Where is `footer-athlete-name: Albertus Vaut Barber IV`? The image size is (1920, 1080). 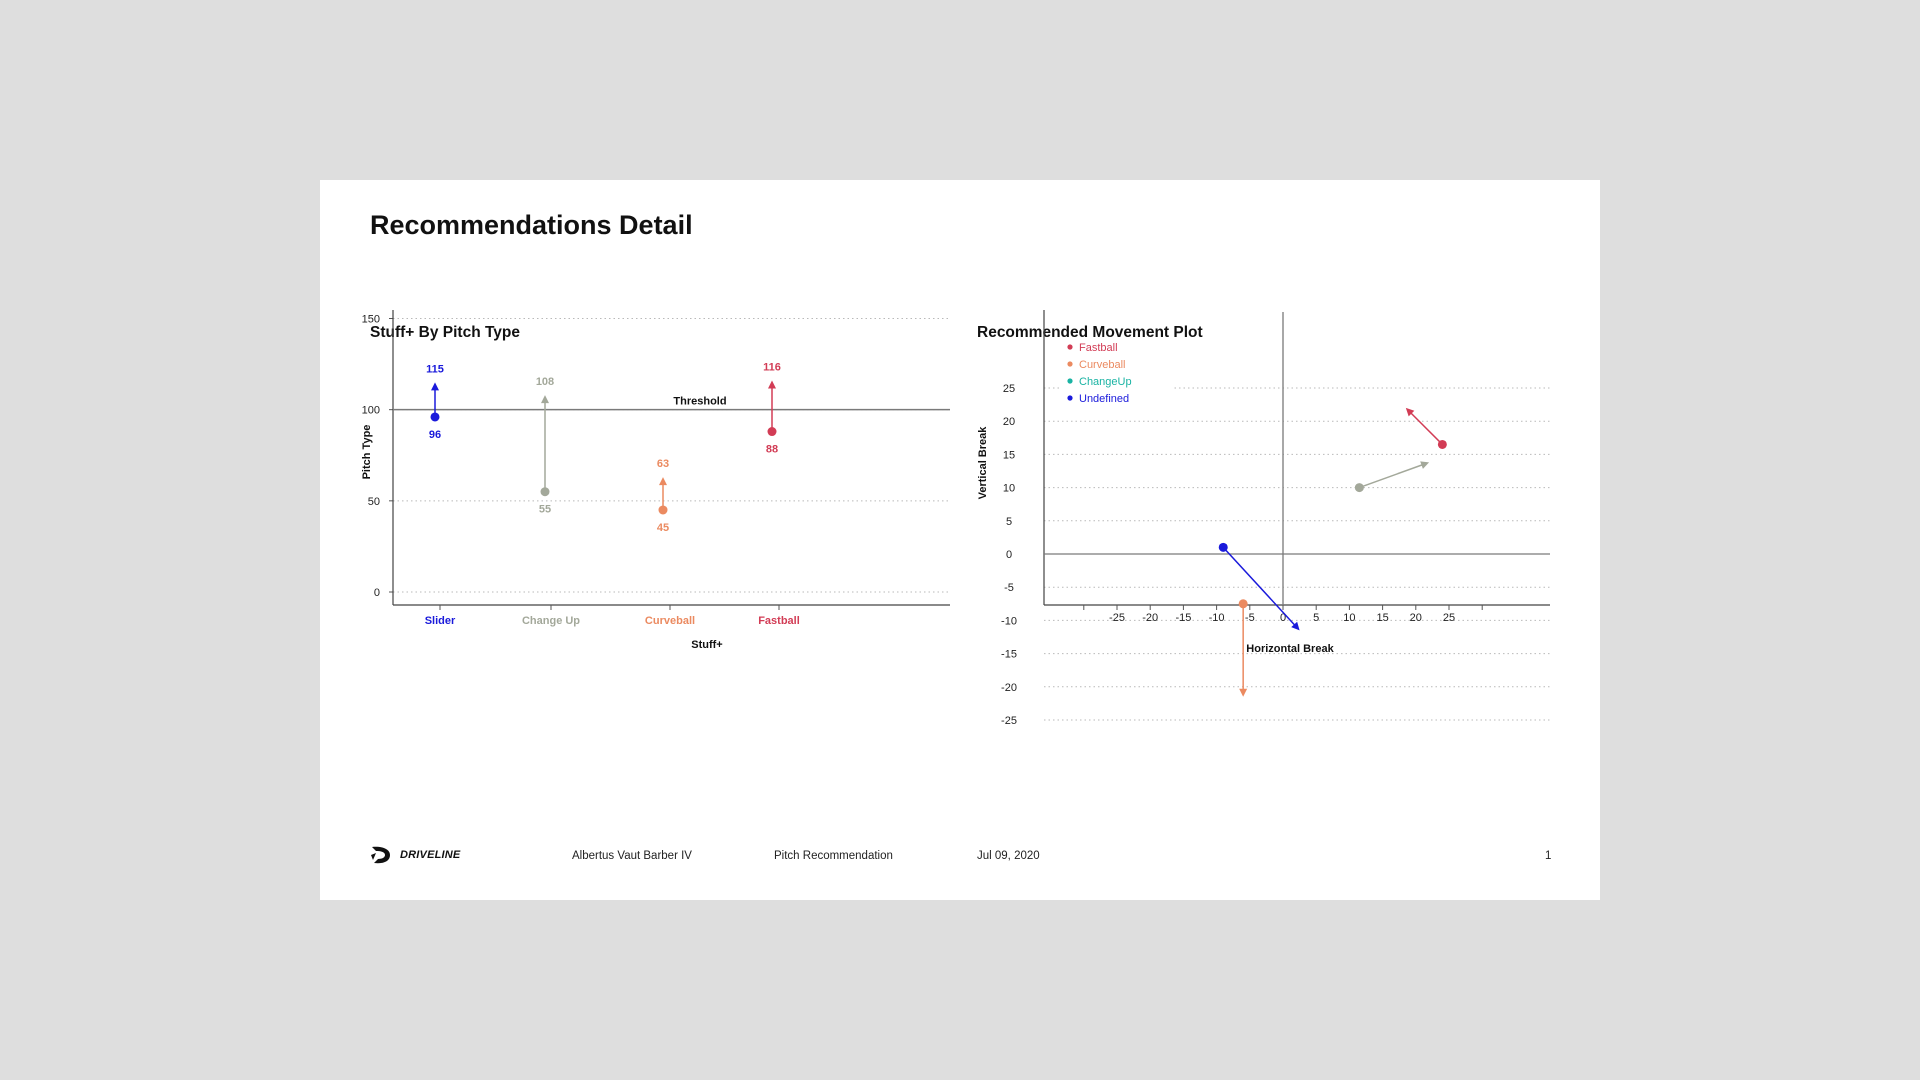
footer-athlete-name: Albertus Vaut Barber IV is located at coordinates (632, 856).